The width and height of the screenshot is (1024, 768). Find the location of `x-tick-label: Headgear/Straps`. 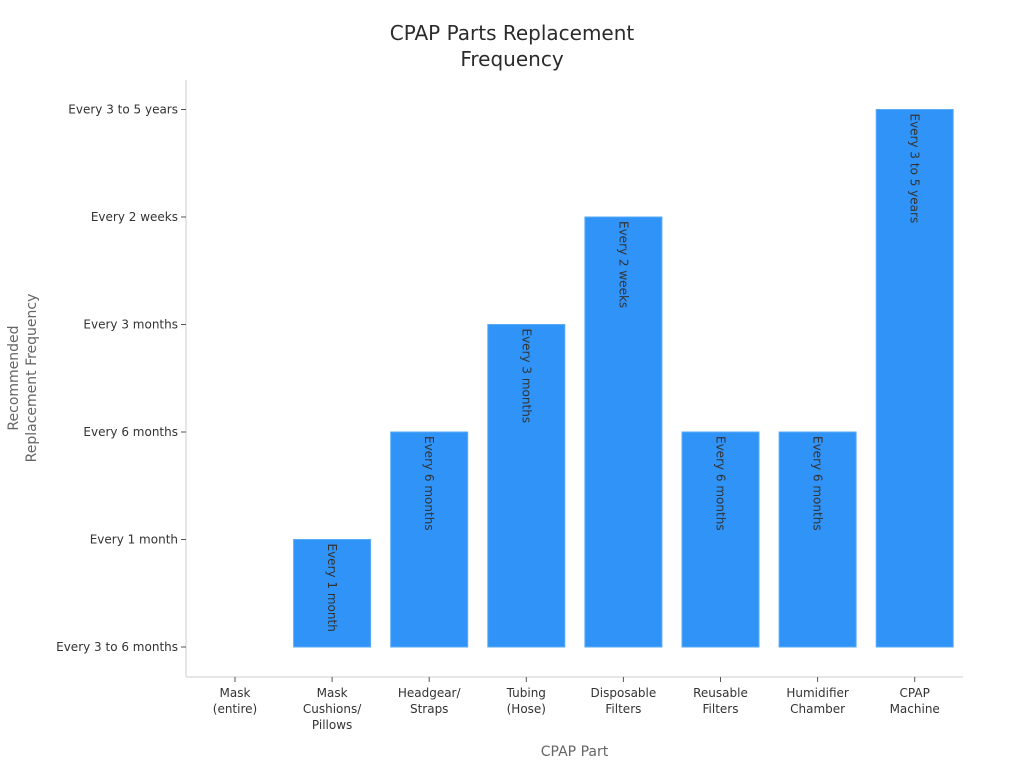

x-tick-label: Headgear/Straps is located at coordinates (430, 701).